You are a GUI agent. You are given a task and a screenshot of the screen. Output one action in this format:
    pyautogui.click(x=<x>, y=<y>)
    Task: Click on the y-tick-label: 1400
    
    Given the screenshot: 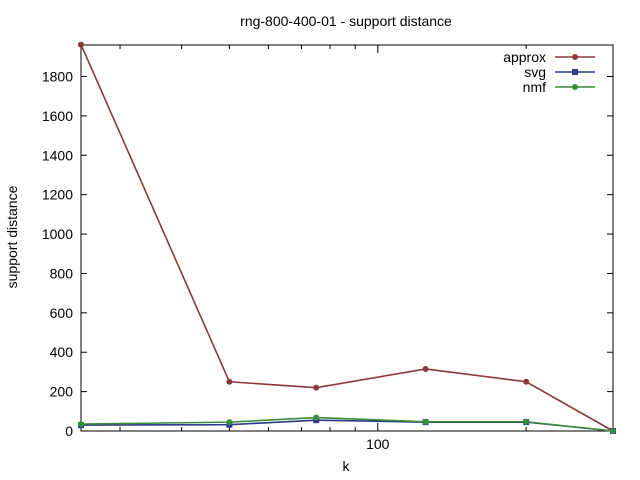 What is the action you would take?
    pyautogui.click(x=57, y=155)
    